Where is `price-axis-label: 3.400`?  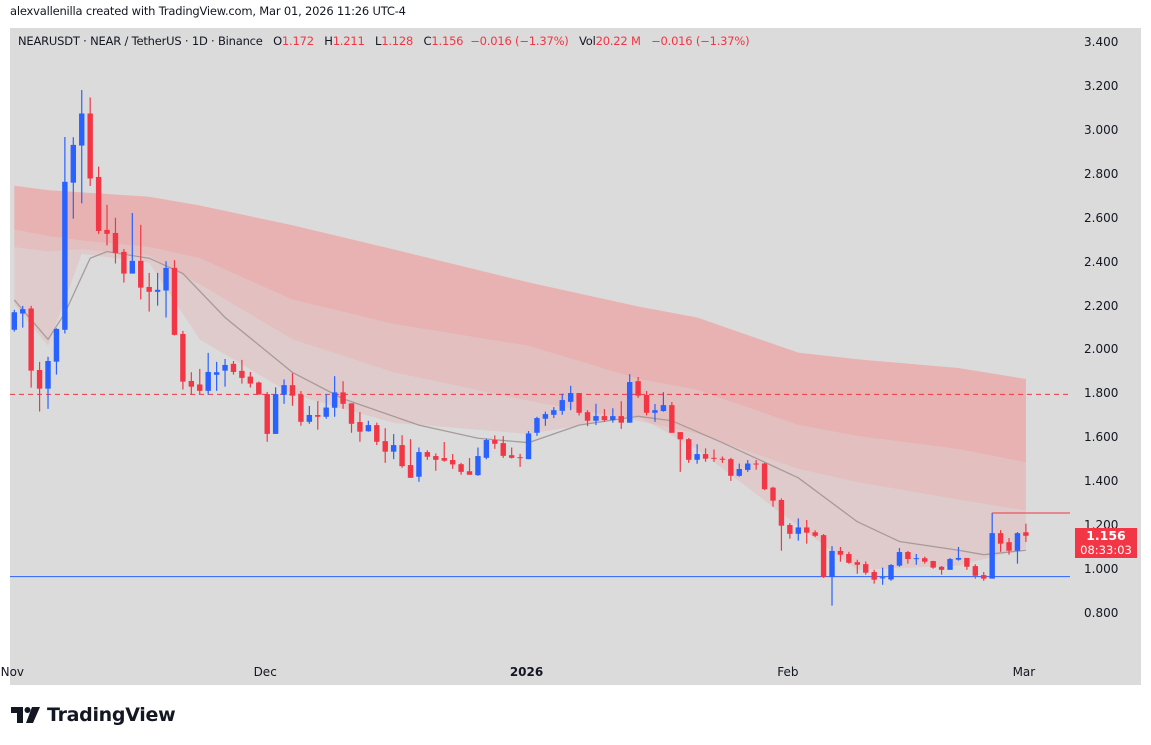
price-axis-label: 3.400 is located at coordinates (1101, 42).